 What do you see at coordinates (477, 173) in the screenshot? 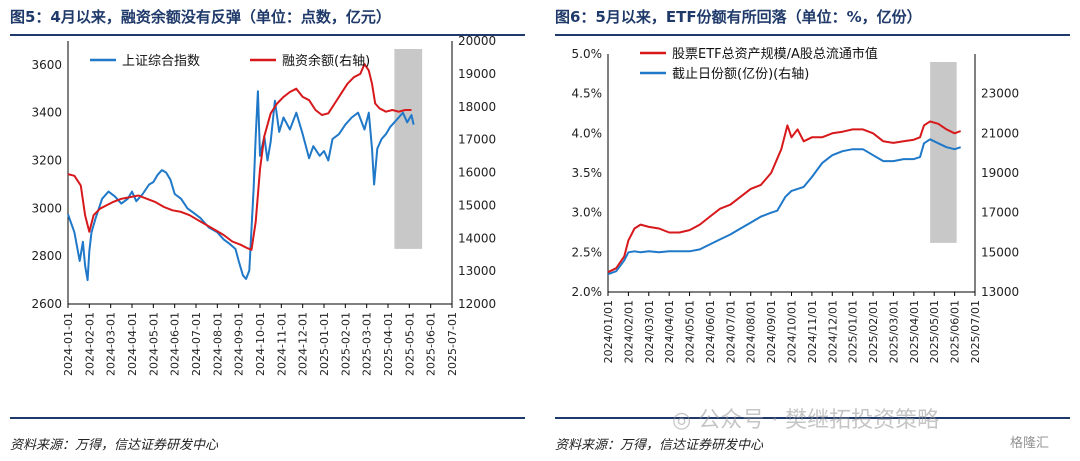
I see `right-y-tick-label: 16000` at bounding box center [477, 173].